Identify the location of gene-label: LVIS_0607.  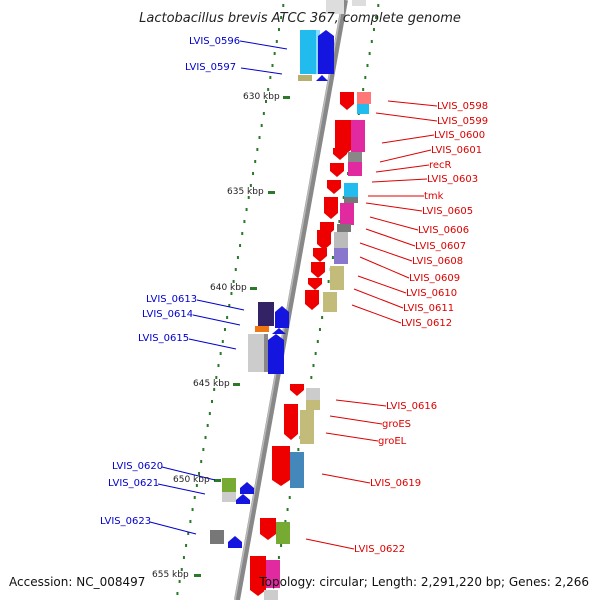
(440, 246).